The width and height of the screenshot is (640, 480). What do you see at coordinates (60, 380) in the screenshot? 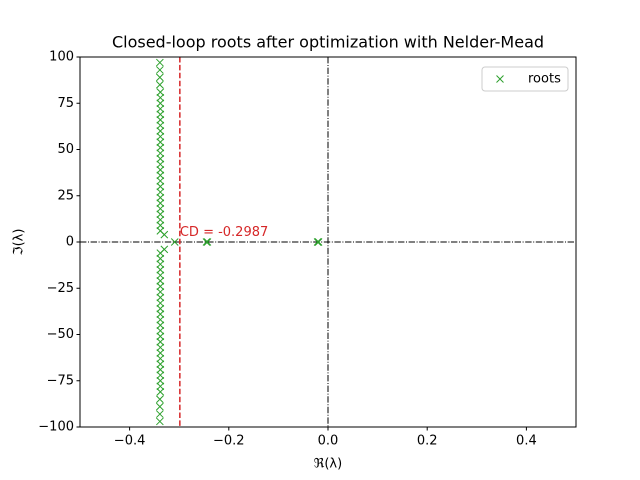
I see `y-tick-label: −75` at bounding box center [60, 380].